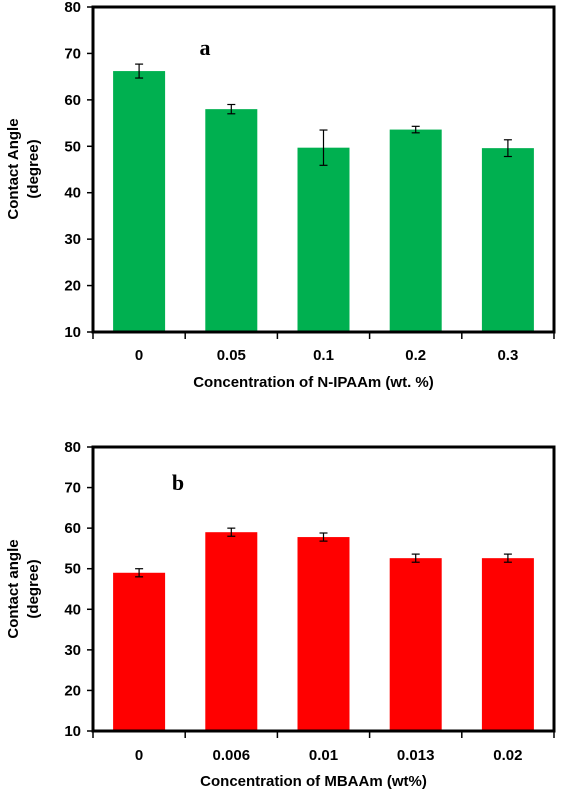  What do you see at coordinates (507, 355) in the screenshot?
I see `x-tick-label: 0.3` at bounding box center [507, 355].